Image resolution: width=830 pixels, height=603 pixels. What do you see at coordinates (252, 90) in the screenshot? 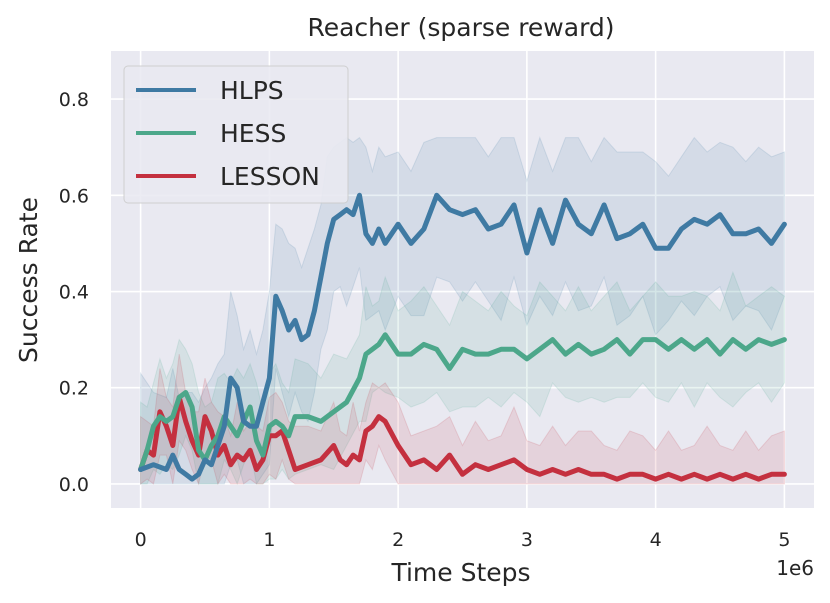
I see `legend-label: HLPS` at bounding box center [252, 90].